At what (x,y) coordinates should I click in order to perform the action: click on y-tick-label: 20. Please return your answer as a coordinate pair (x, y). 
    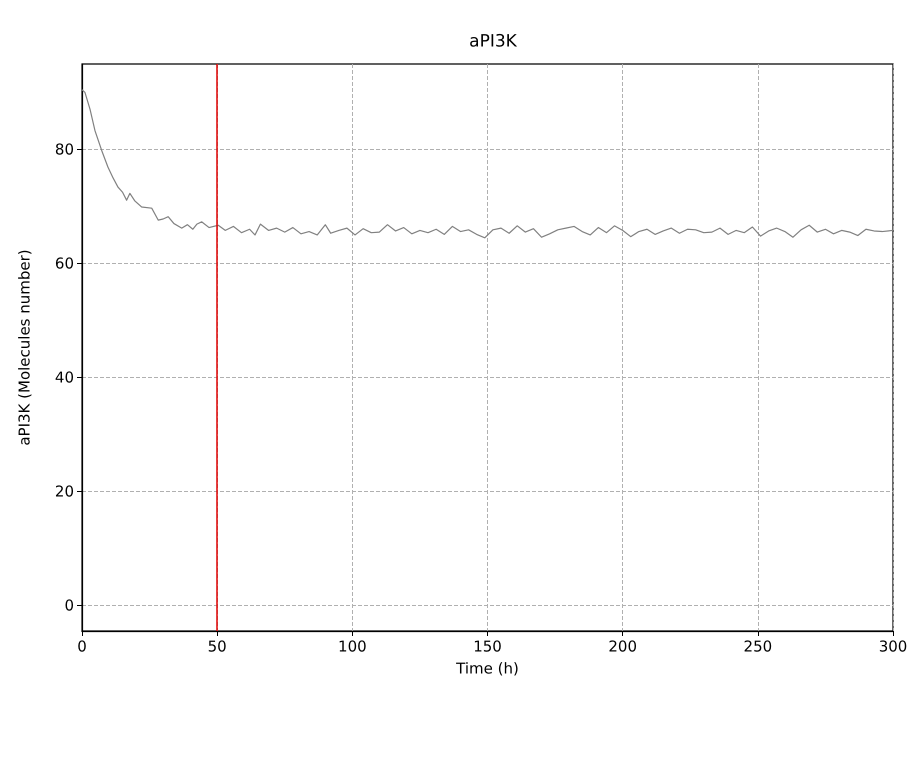
    Looking at the image, I should click on (64, 491).